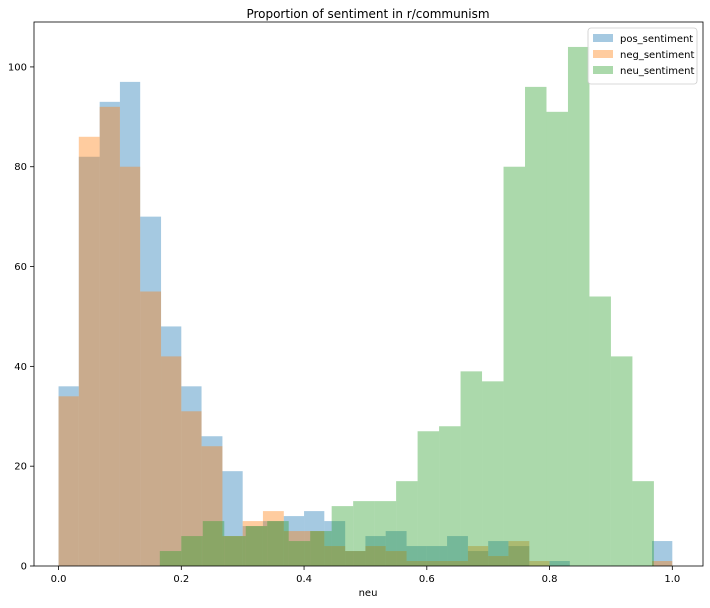 Image resolution: width=710 pixels, height=608 pixels. What do you see at coordinates (603, 38) in the screenshot?
I see `pos_sentiment-legend-swatch` at bounding box center [603, 38].